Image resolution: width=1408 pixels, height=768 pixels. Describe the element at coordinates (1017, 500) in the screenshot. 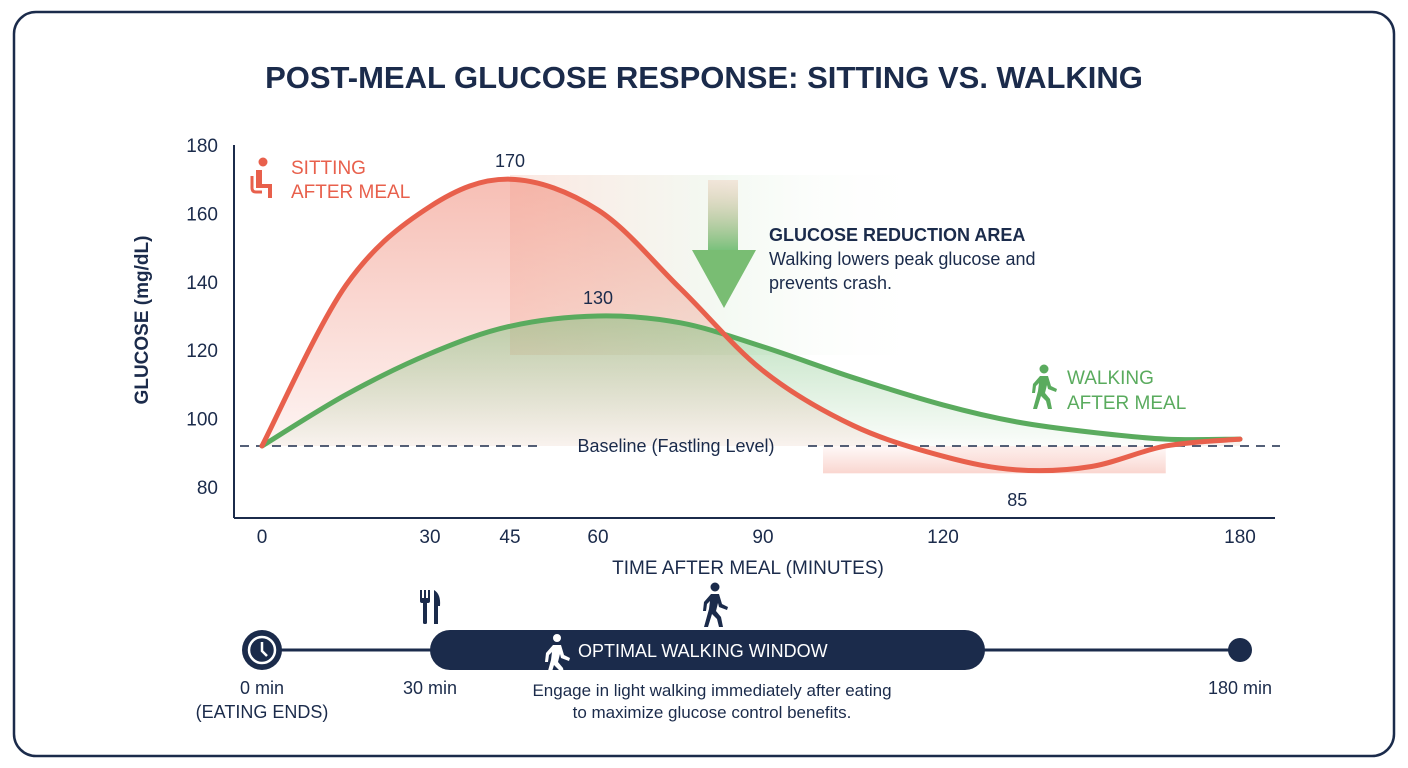

I see `data-label-sitting: 85` at that location.